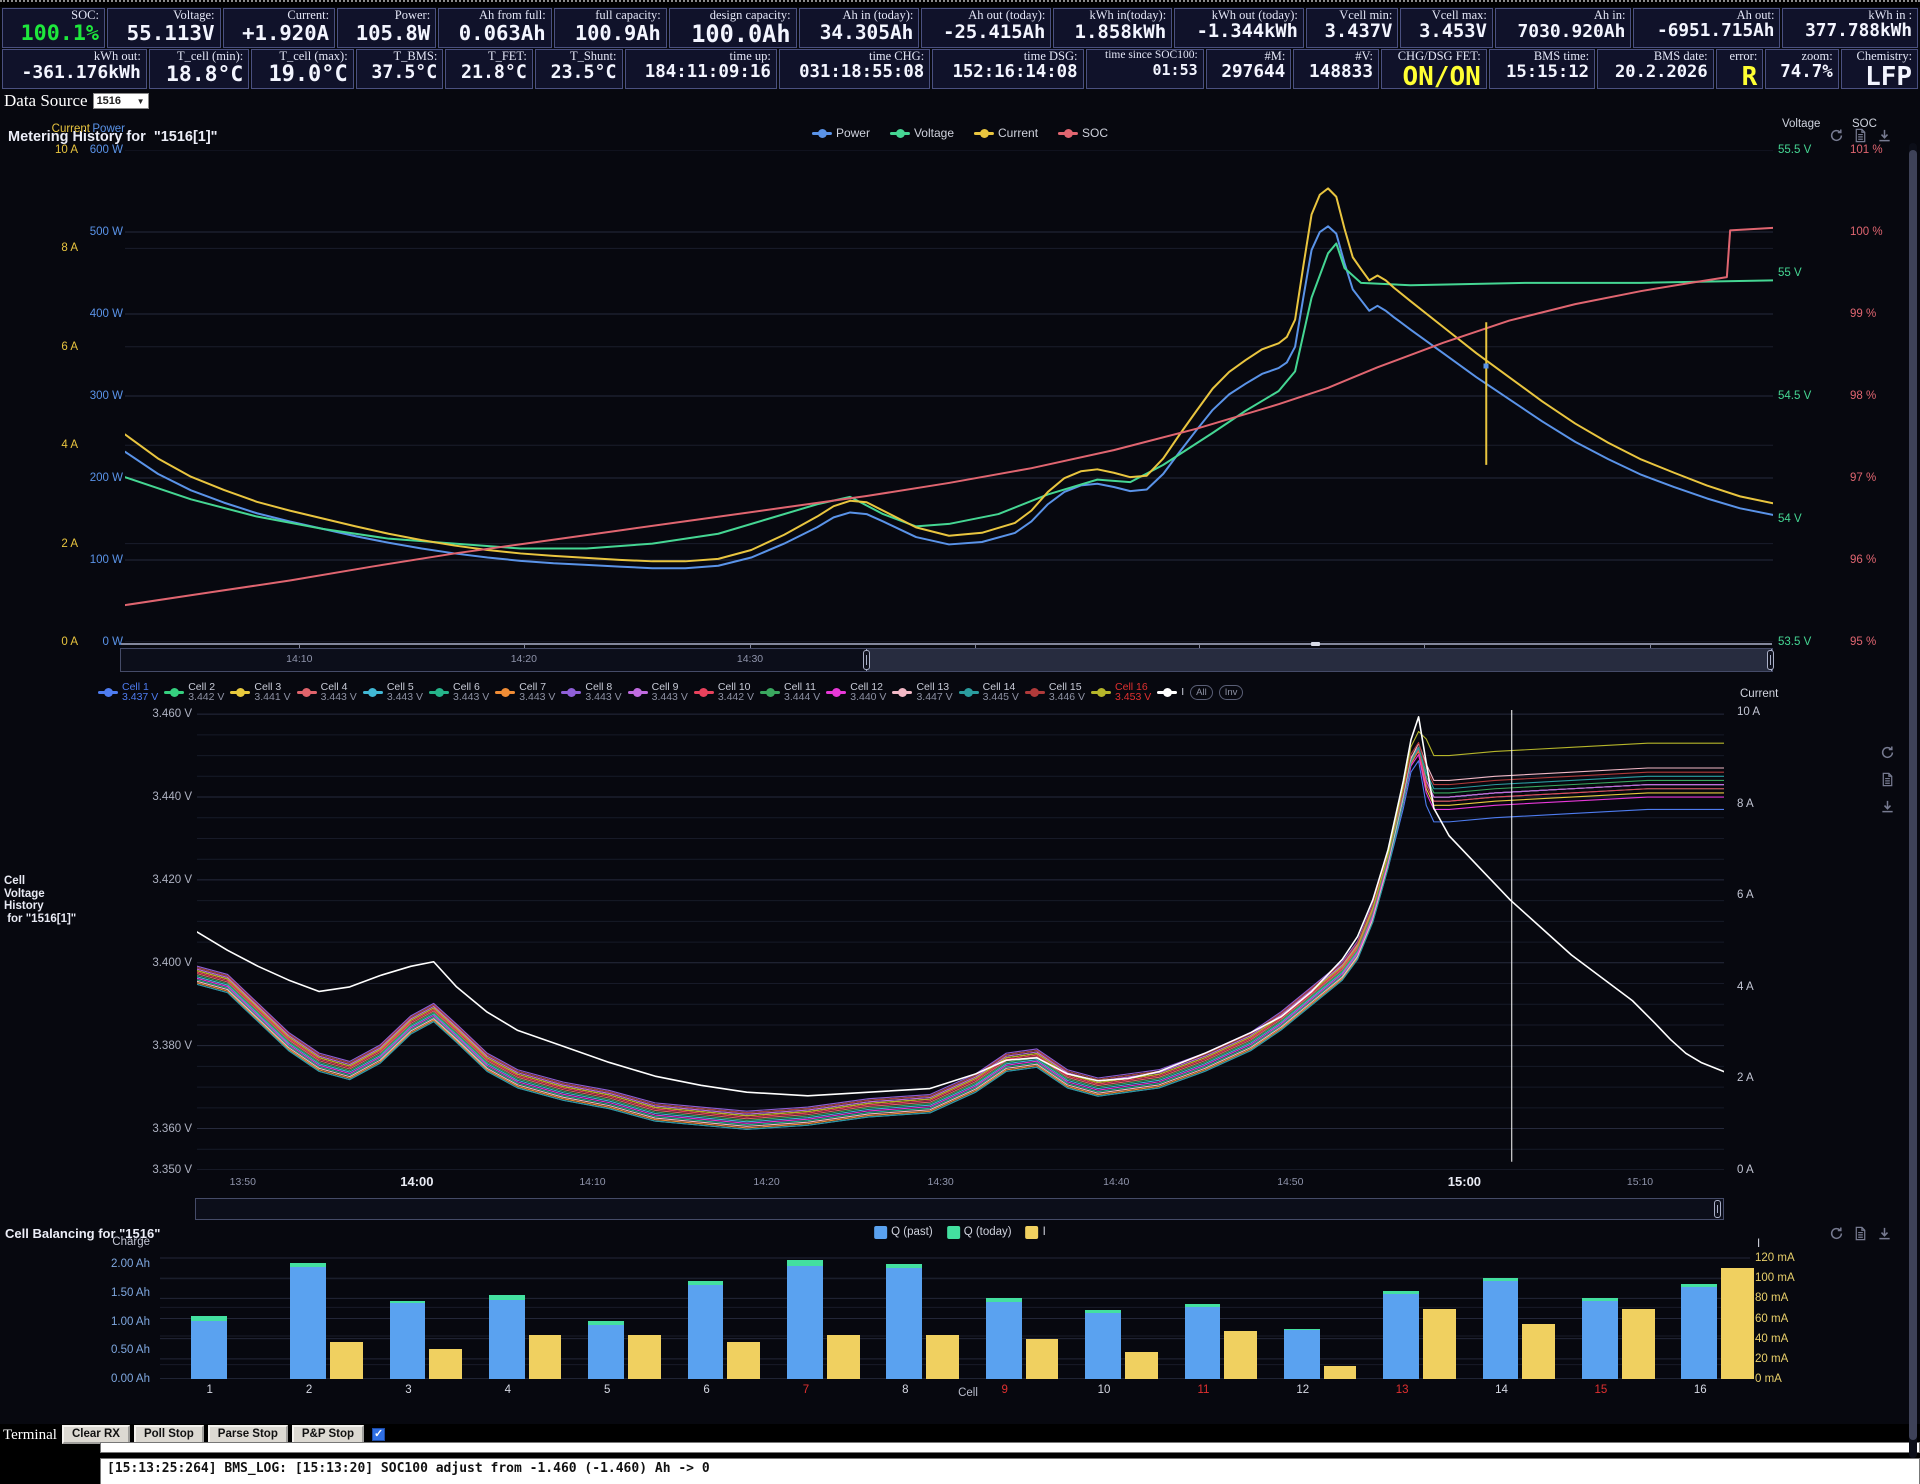 The image size is (1920, 1484). Describe the element at coordinates (1775, 1258) in the screenshot. I see `axis-tick-label: 120 mA` at that location.